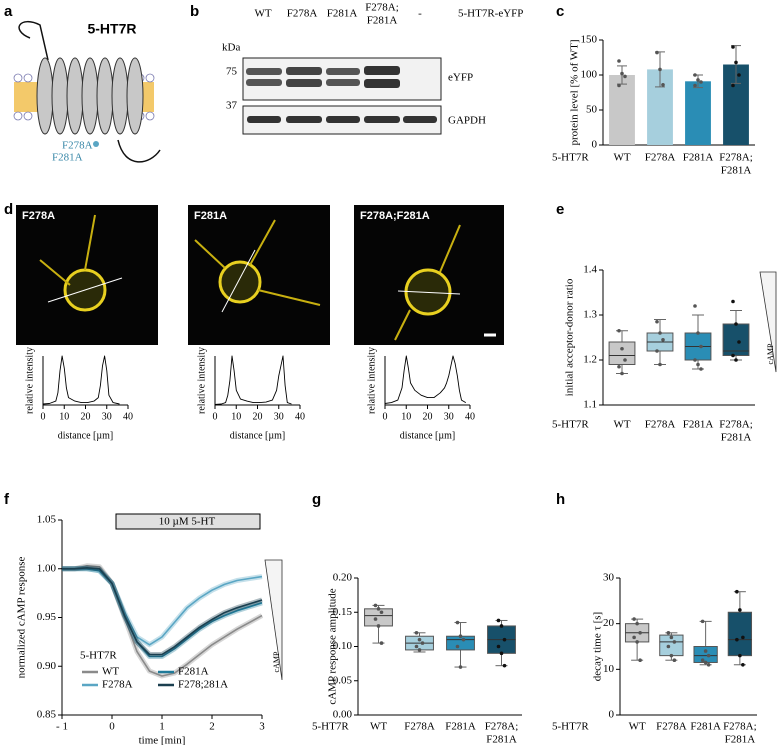 Image resolution: width=778 pixels, height=745 pixels. Describe the element at coordinates (111, 29) in the screenshot. I see `diagram-title: 5-HT7R` at that location.